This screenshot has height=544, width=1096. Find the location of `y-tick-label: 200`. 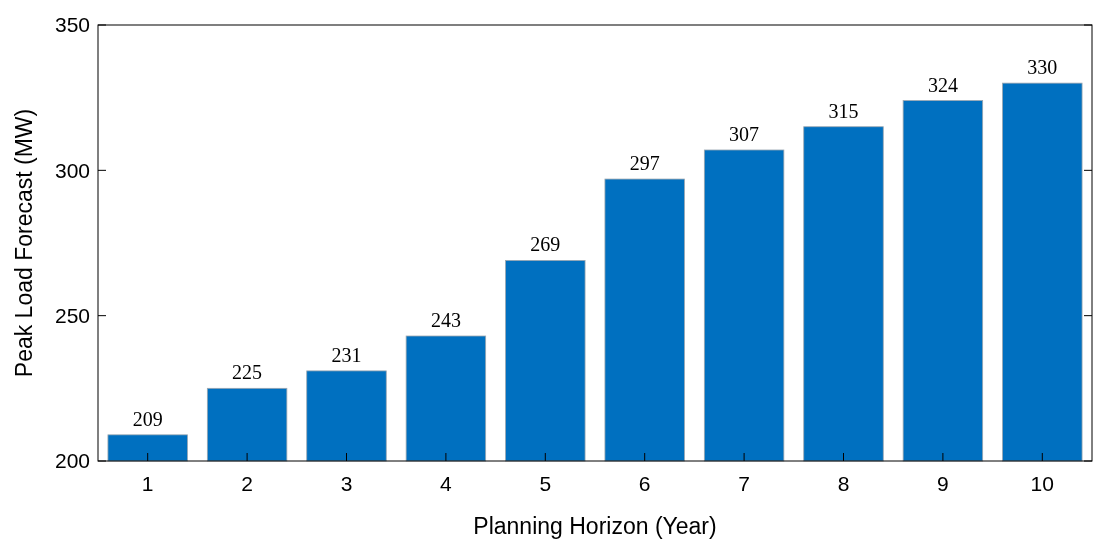

y-tick-label: 200 is located at coordinates (72, 461).